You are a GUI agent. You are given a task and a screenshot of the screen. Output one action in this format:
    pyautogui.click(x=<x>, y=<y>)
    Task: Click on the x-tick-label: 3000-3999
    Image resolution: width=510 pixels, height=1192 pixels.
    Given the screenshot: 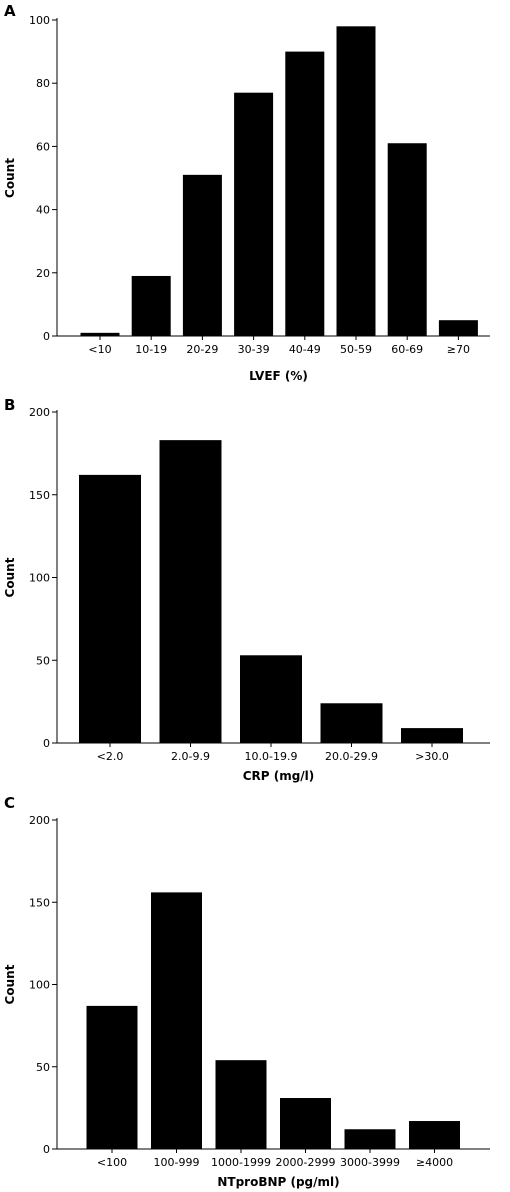 What is the action you would take?
    pyautogui.click(x=370, y=1162)
    